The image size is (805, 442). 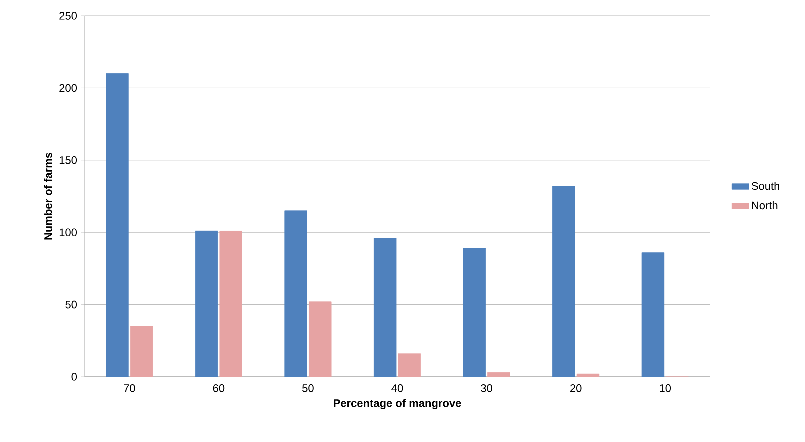 I want to click on x-tick-label: 20, so click(x=576, y=388).